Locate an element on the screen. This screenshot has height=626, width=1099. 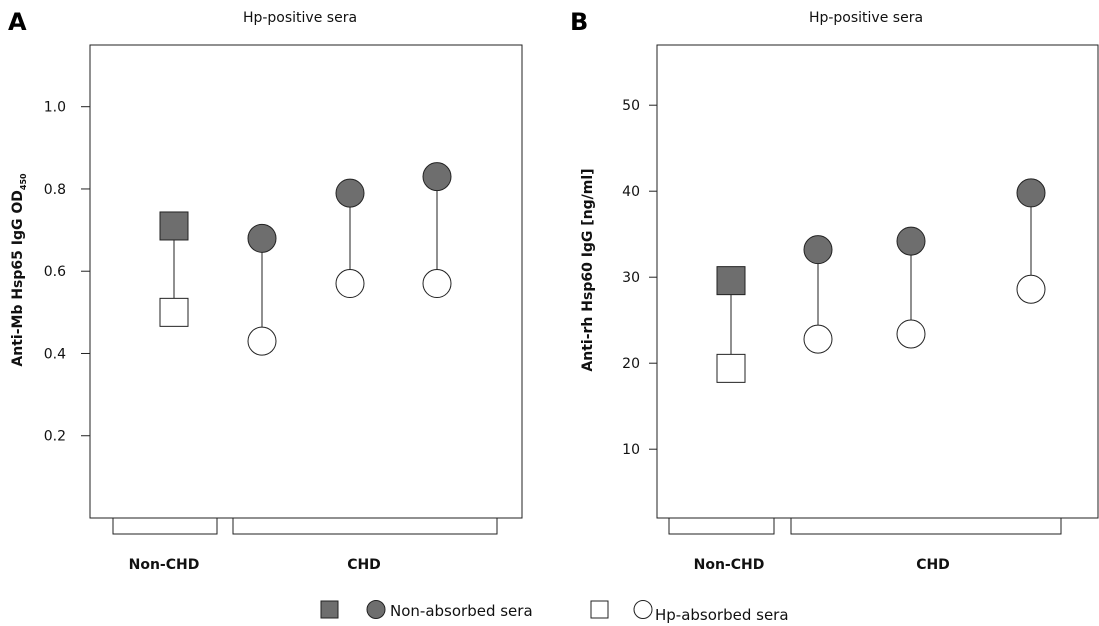
y-tick-label: 30 is located at coordinates (631, 278).